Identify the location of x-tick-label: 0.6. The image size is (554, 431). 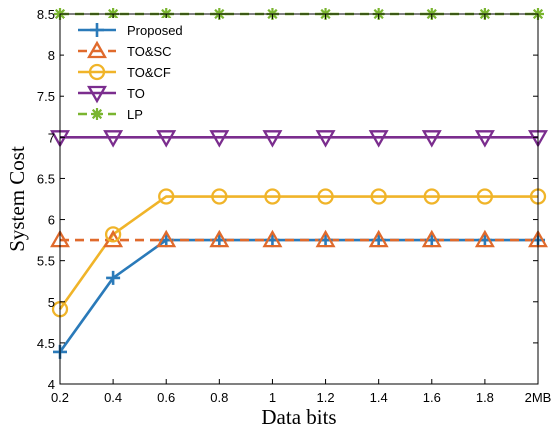
(166, 397).